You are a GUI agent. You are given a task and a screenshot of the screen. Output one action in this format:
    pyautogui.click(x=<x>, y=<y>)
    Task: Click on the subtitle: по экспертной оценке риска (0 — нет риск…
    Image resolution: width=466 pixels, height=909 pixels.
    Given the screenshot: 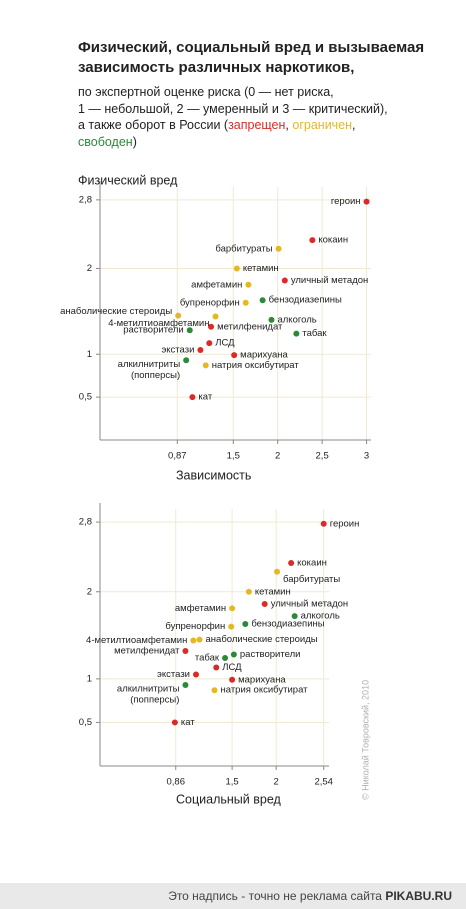 What is the action you would take?
    pyautogui.click(x=233, y=117)
    